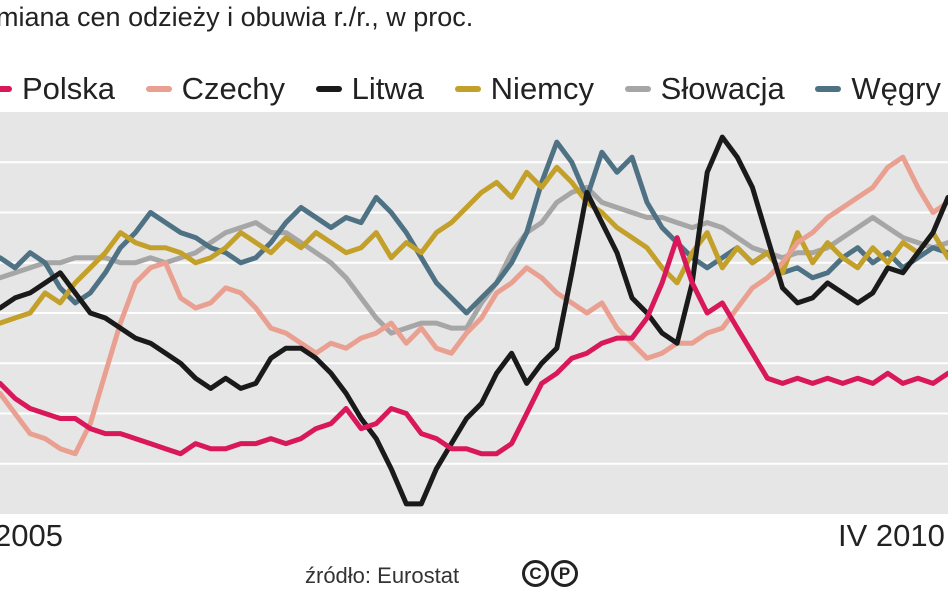  Describe the element at coordinates (542, 88) in the screenshot. I see `legend-label-niemcy: Niemcy` at that location.